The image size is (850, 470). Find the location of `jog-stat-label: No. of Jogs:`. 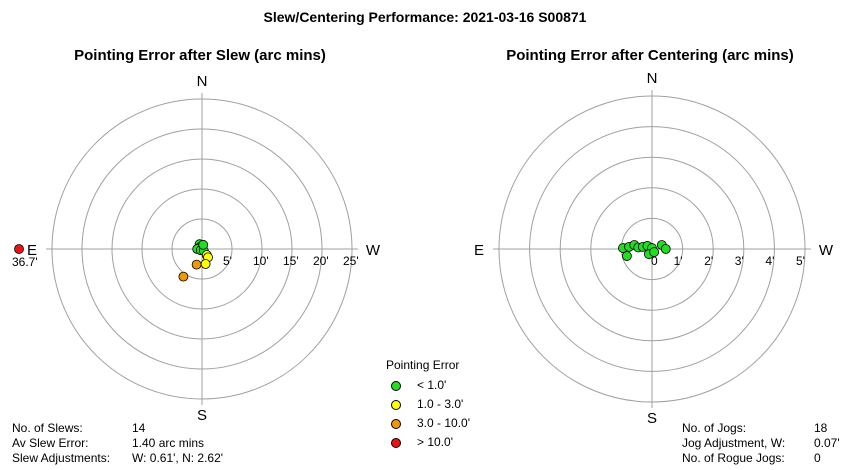

jog-stat-label: No. of Jogs: is located at coordinates (714, 428).